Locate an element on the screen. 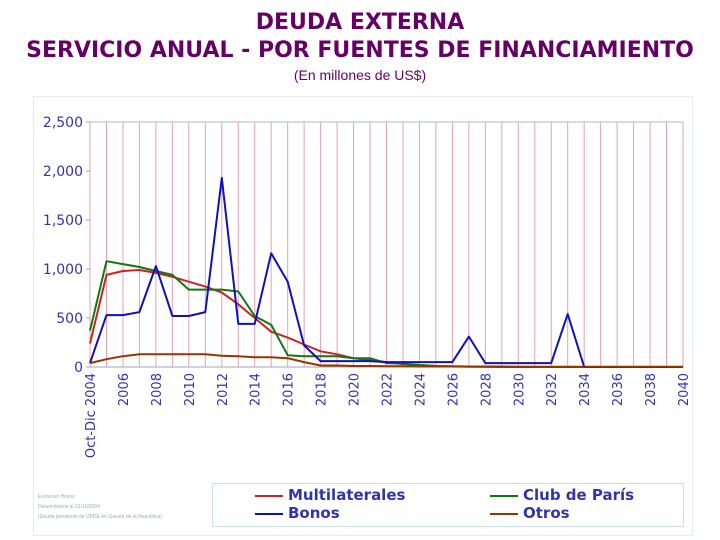  y-tick-label: 1,000 is located at coordinates (63, 270).